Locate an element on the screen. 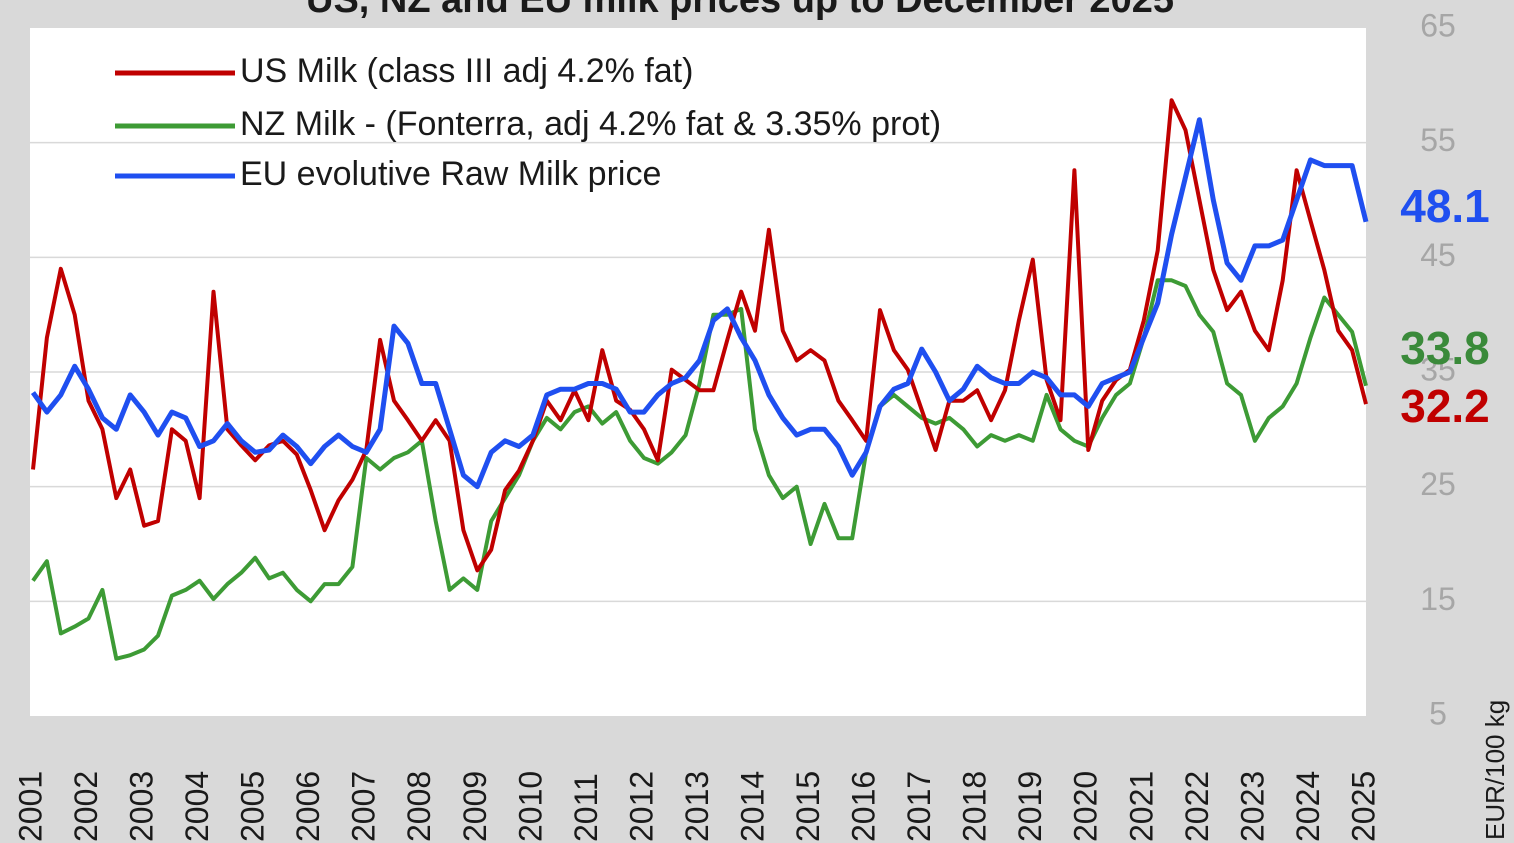 This screenshot has width=1514, height=843. legend-label: US Milk (class III adj 4.2% fat) is located at coordinates (466, 71).